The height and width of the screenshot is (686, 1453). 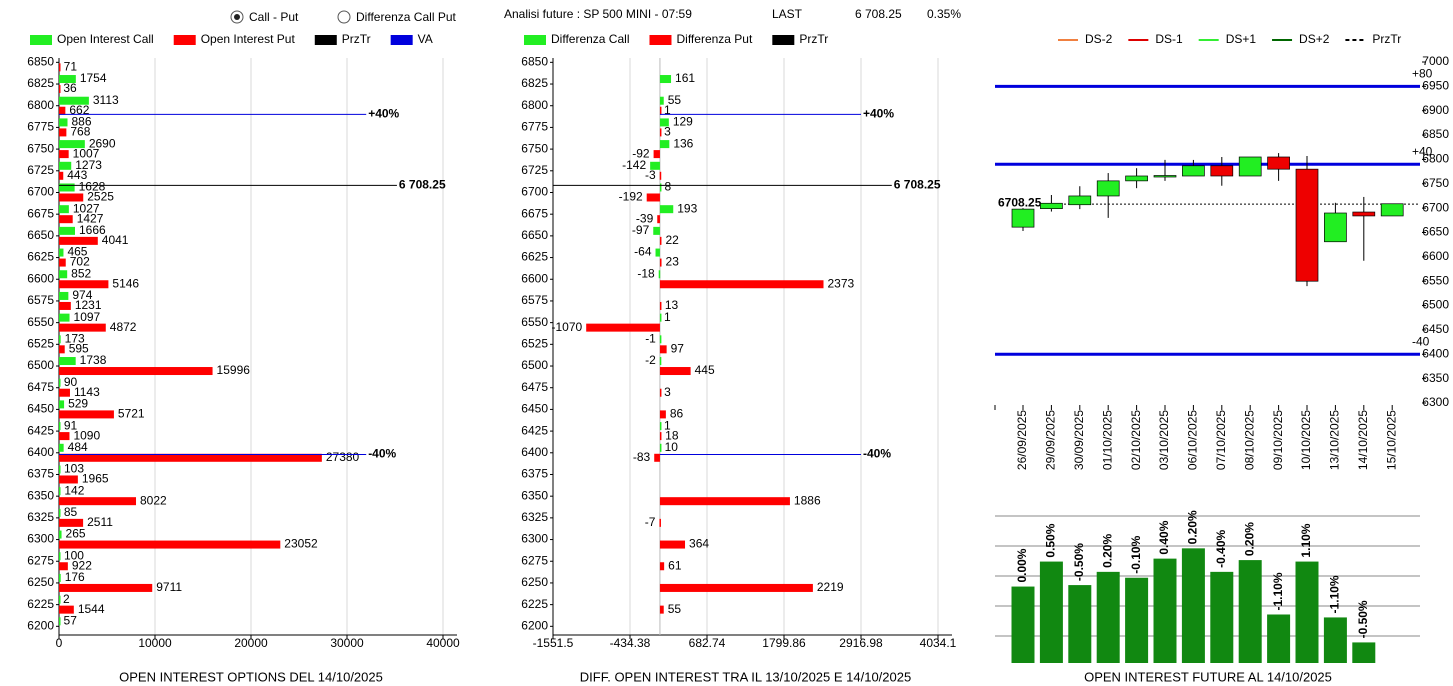 I want to click on data-label: 2525, so click(x=100, y=197).